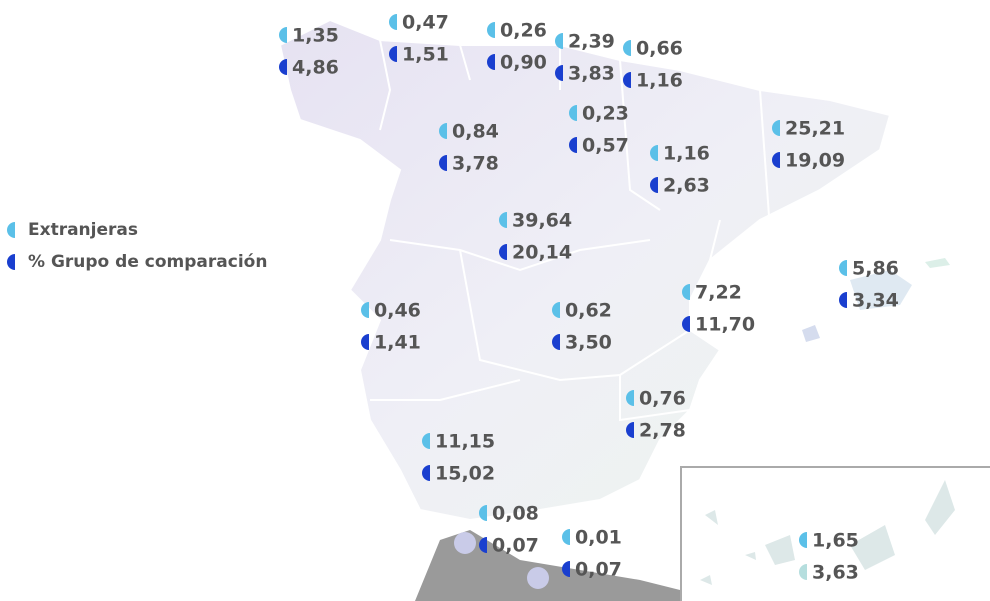 This screenshot has height=601, width=990. I want to click on menorca, so click(937, 263).